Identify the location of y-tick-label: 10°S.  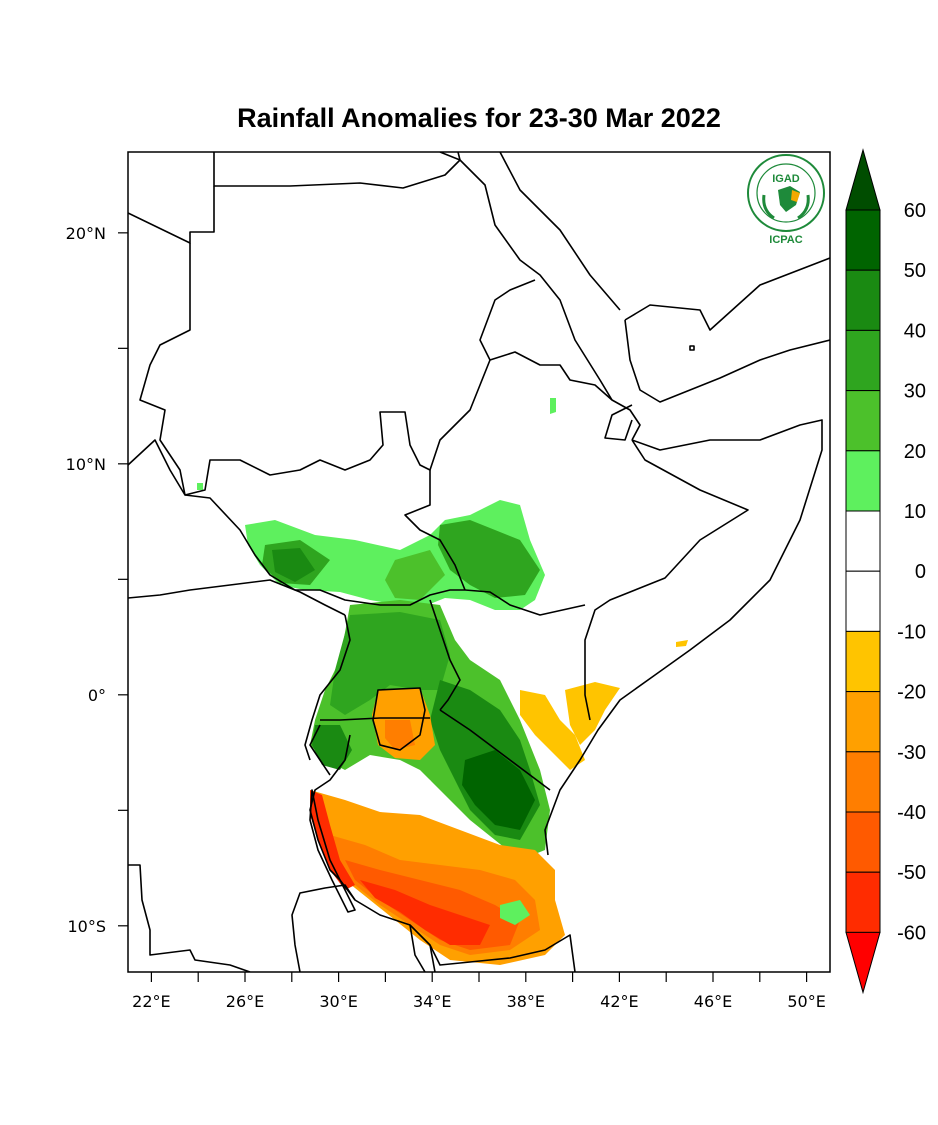
(86, 926).